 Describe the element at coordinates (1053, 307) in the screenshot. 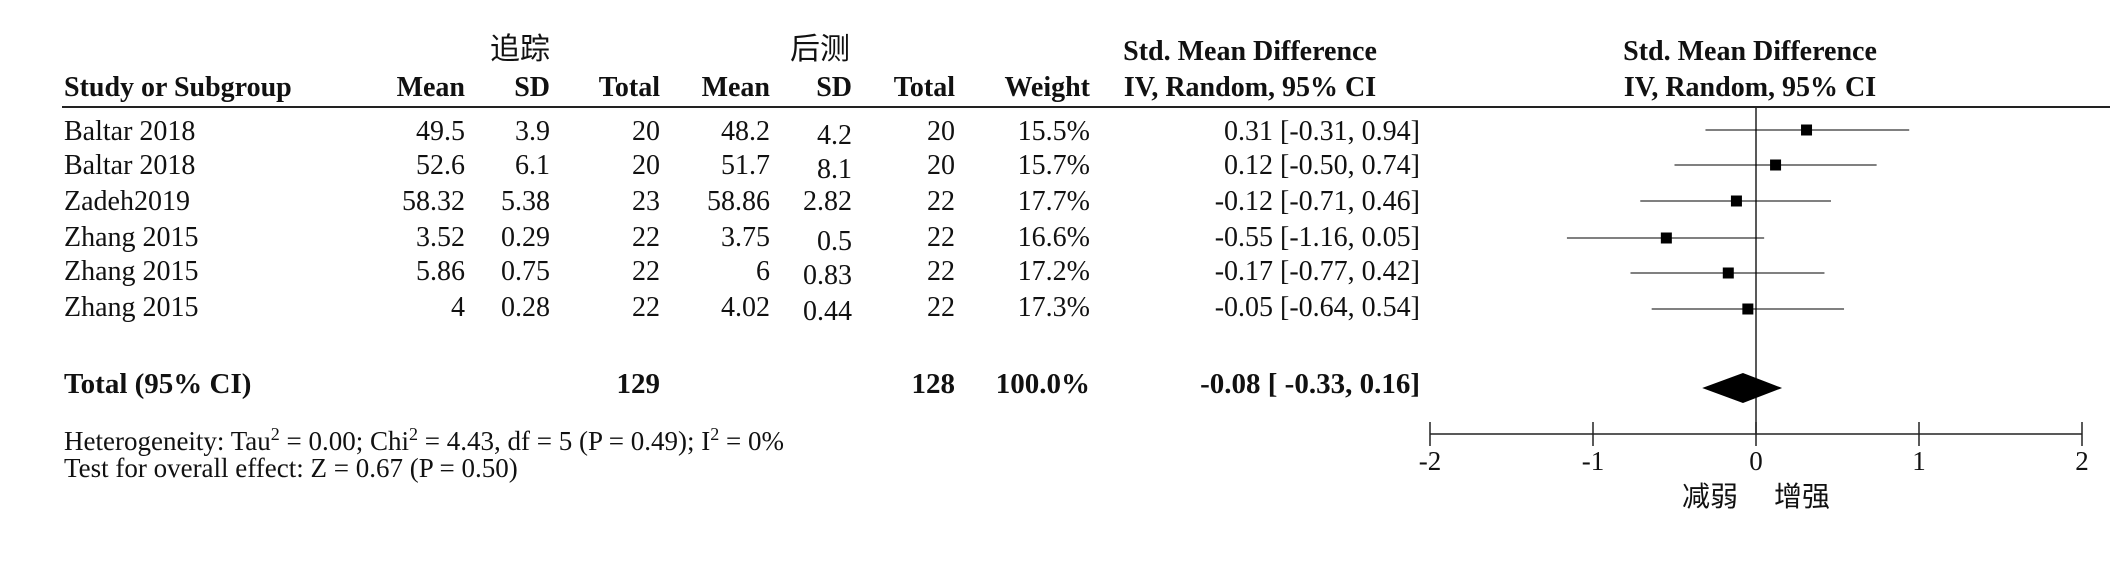

I see `weight: 17.3%` at that location.